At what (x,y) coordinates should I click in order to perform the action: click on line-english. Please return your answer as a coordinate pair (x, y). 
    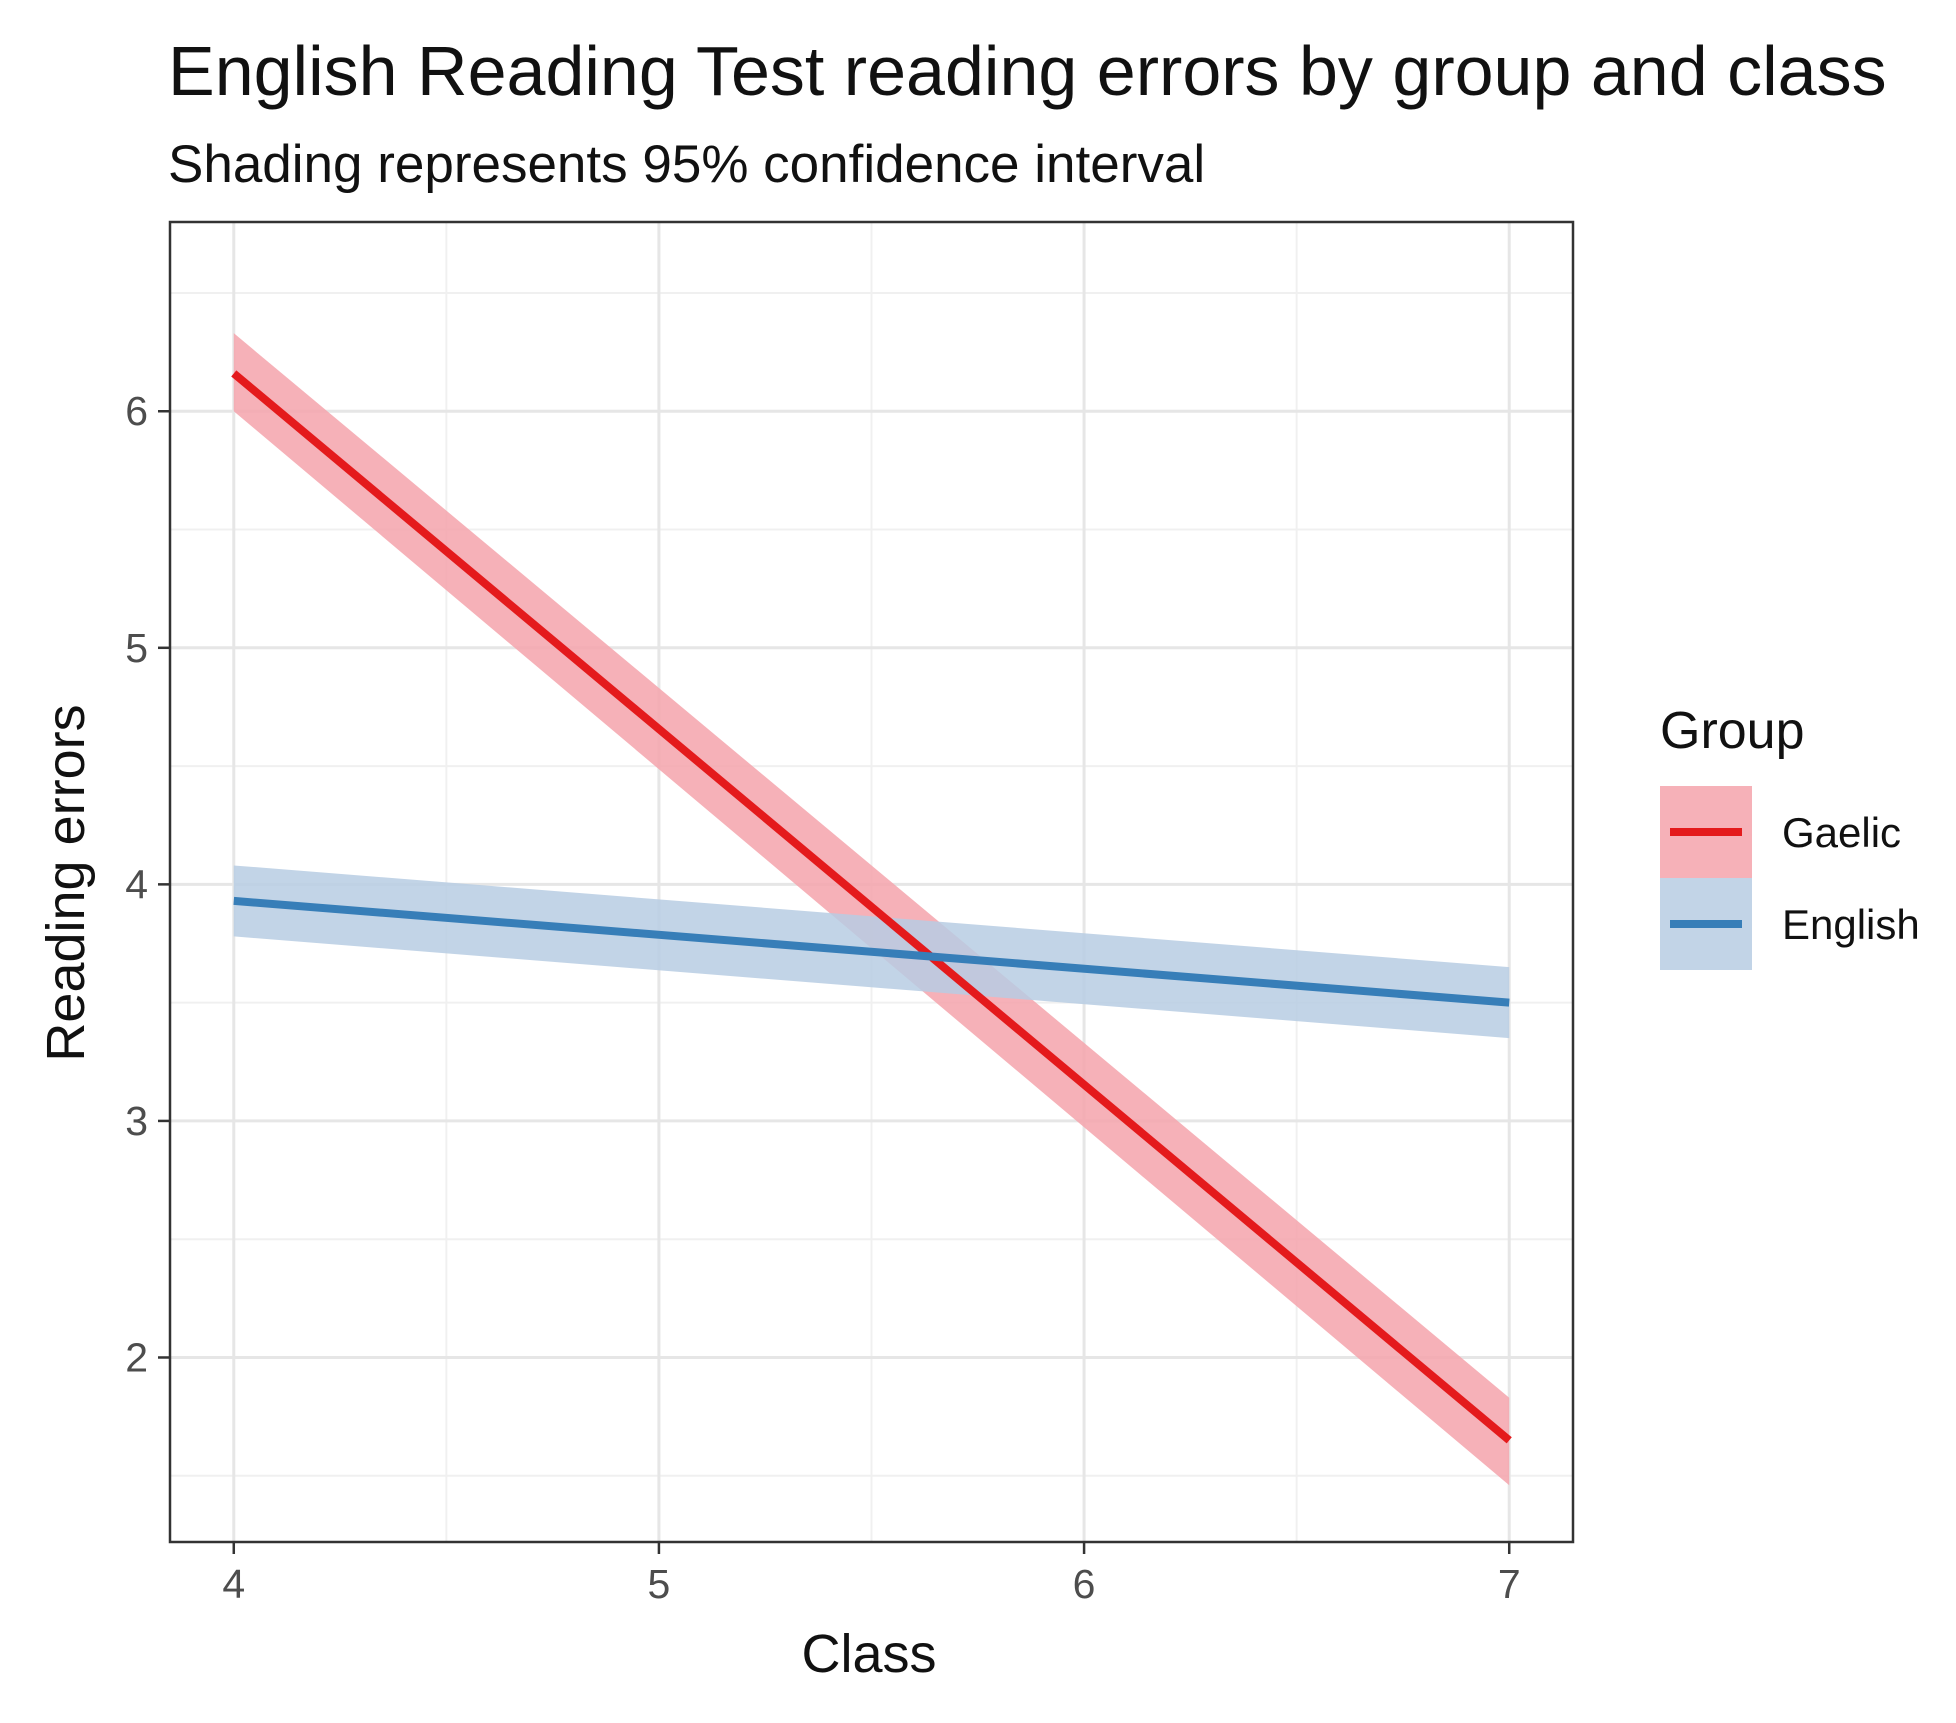
    Looking at the image, I should click on (871, 951).